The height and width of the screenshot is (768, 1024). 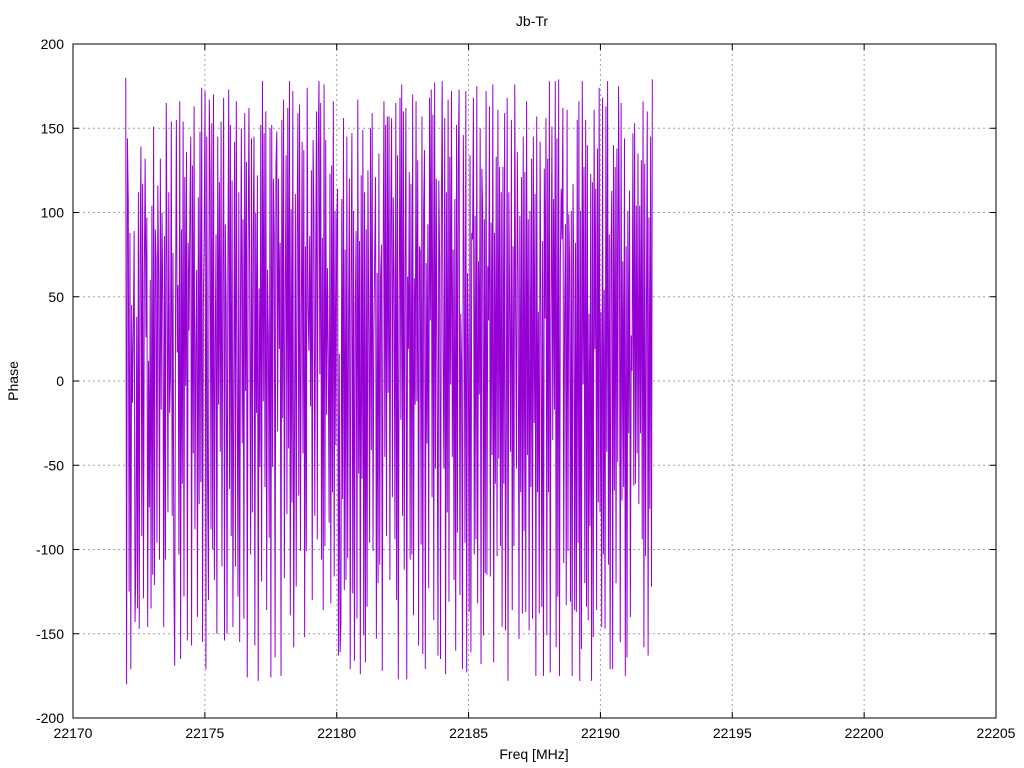 I want to click on y-tick-label: 50, so click(x=56, y=297).